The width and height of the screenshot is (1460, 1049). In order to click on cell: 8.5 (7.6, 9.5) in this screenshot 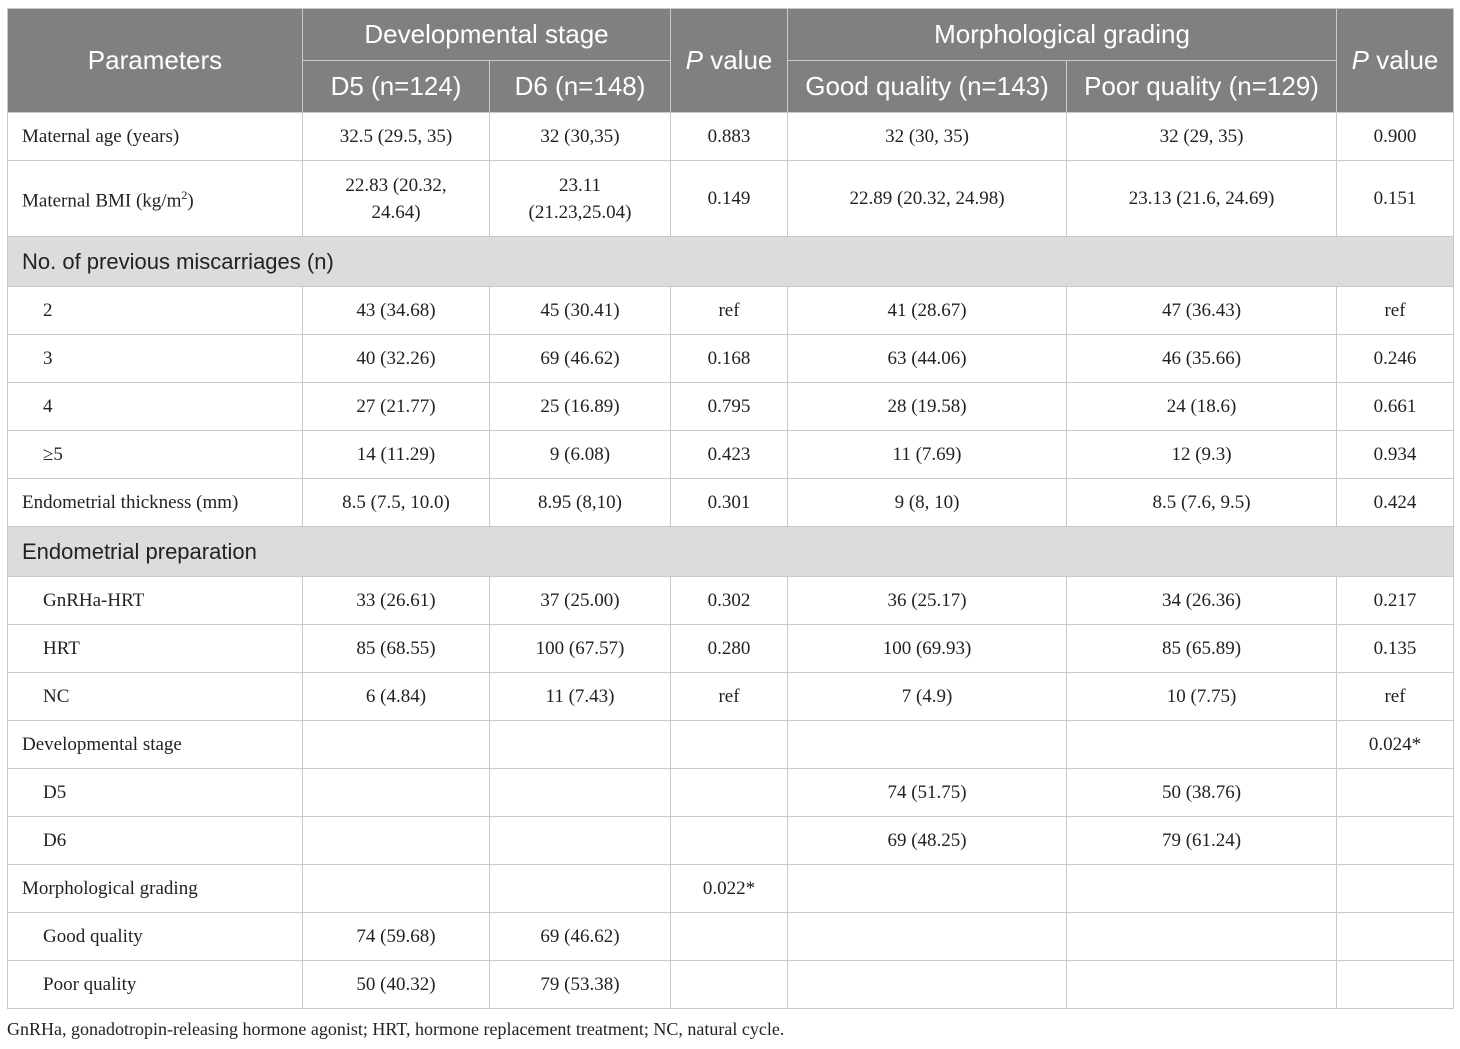, I will do `click(1202, 502)`.